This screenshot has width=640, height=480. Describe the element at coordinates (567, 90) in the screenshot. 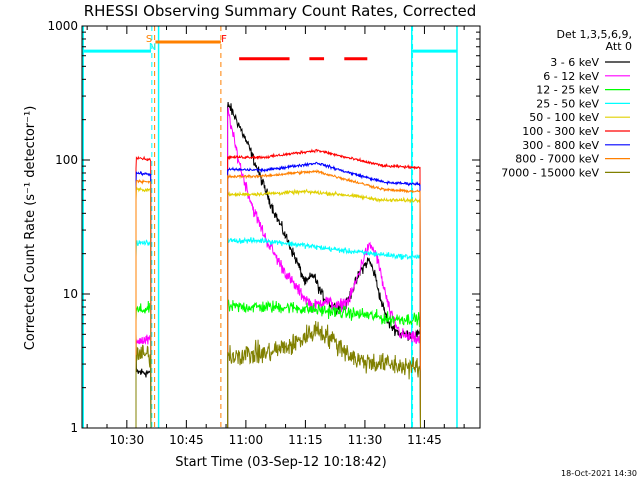

I see `legend-label-2: 12 - 25 keV` at that location.